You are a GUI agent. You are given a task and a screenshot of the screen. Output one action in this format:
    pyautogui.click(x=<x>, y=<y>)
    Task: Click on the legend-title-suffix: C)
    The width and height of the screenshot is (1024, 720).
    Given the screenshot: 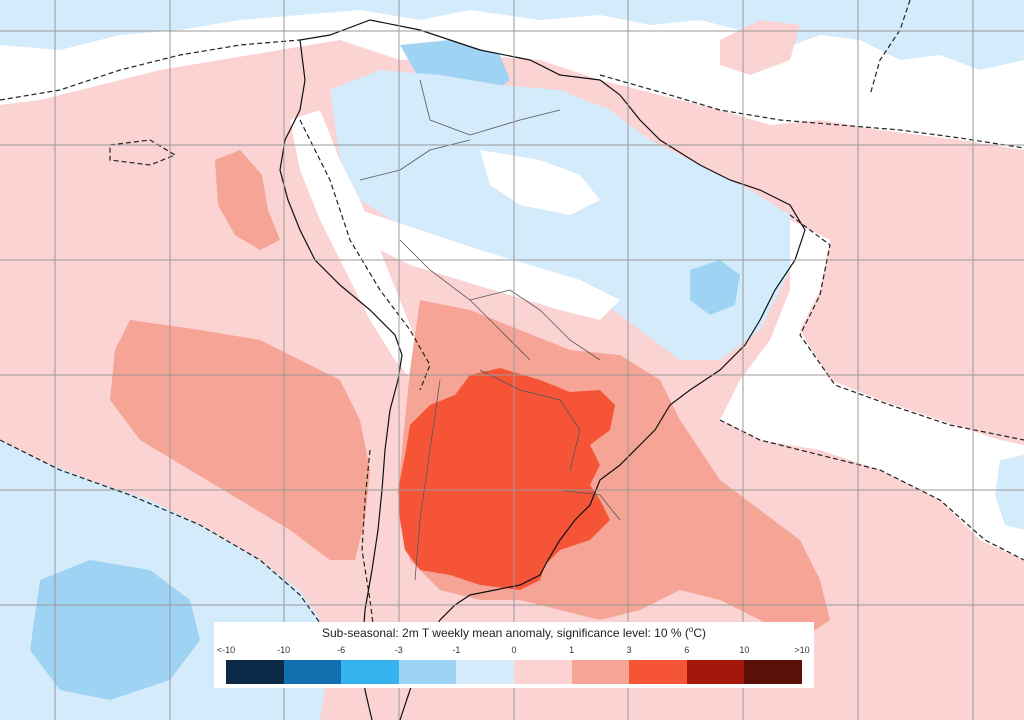 What is the action you would take?
    pyautogui.click(x=699, y=633)
    